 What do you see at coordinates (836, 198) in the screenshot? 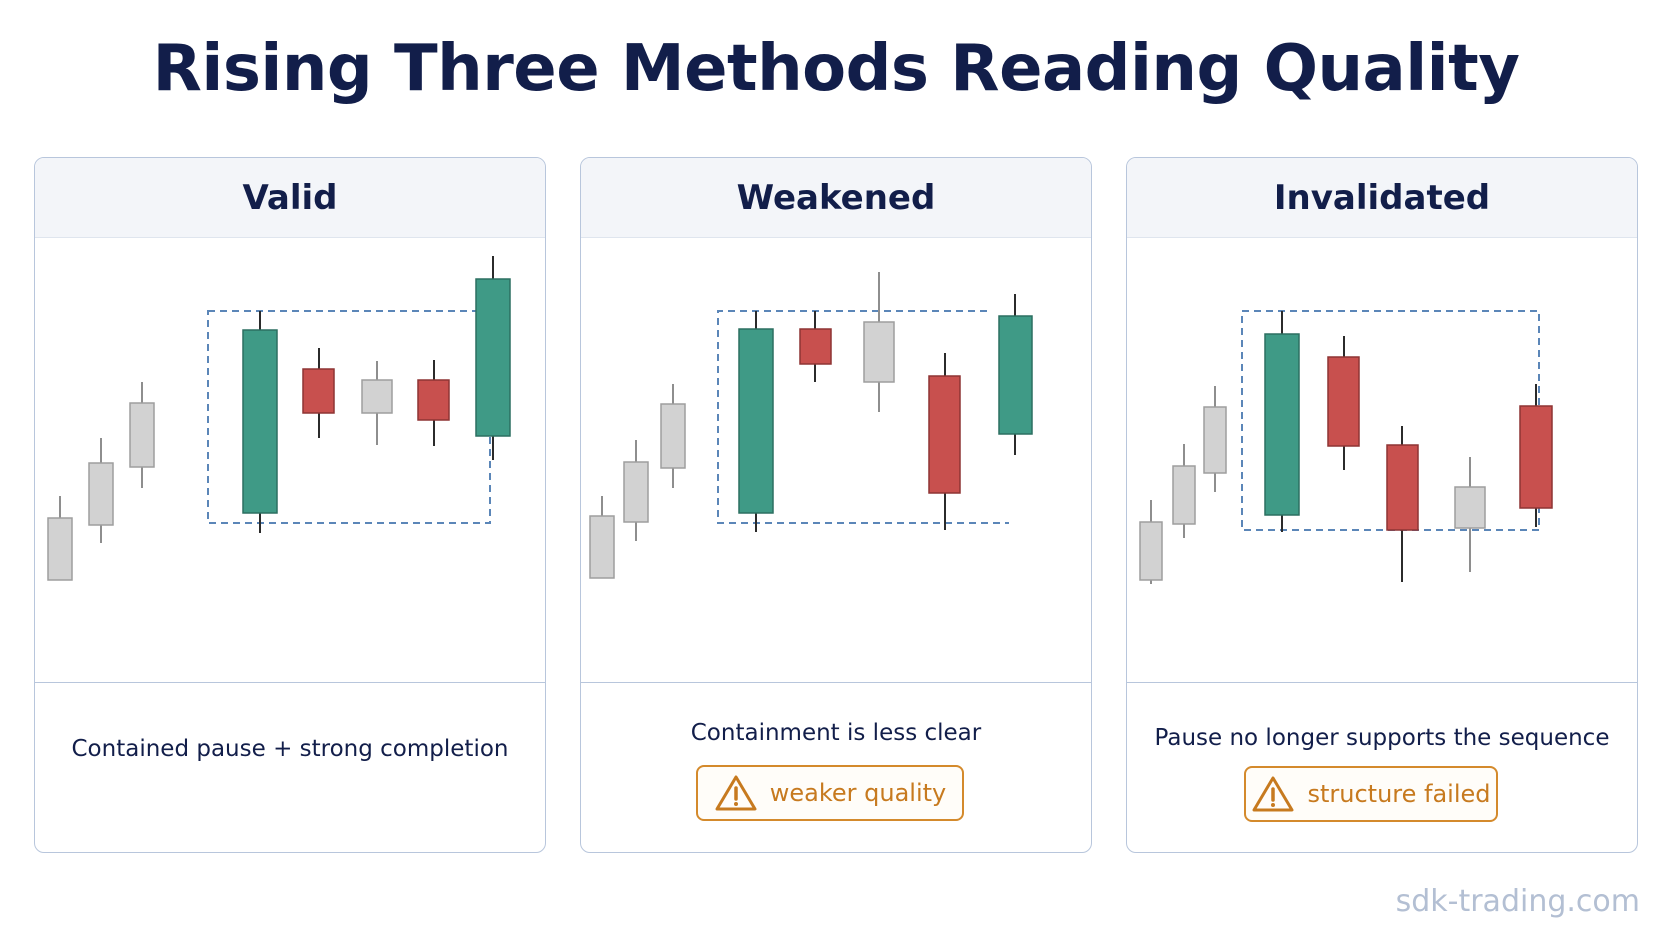
I see `panel-heading: Weakened` at bounding box center [836, 198].